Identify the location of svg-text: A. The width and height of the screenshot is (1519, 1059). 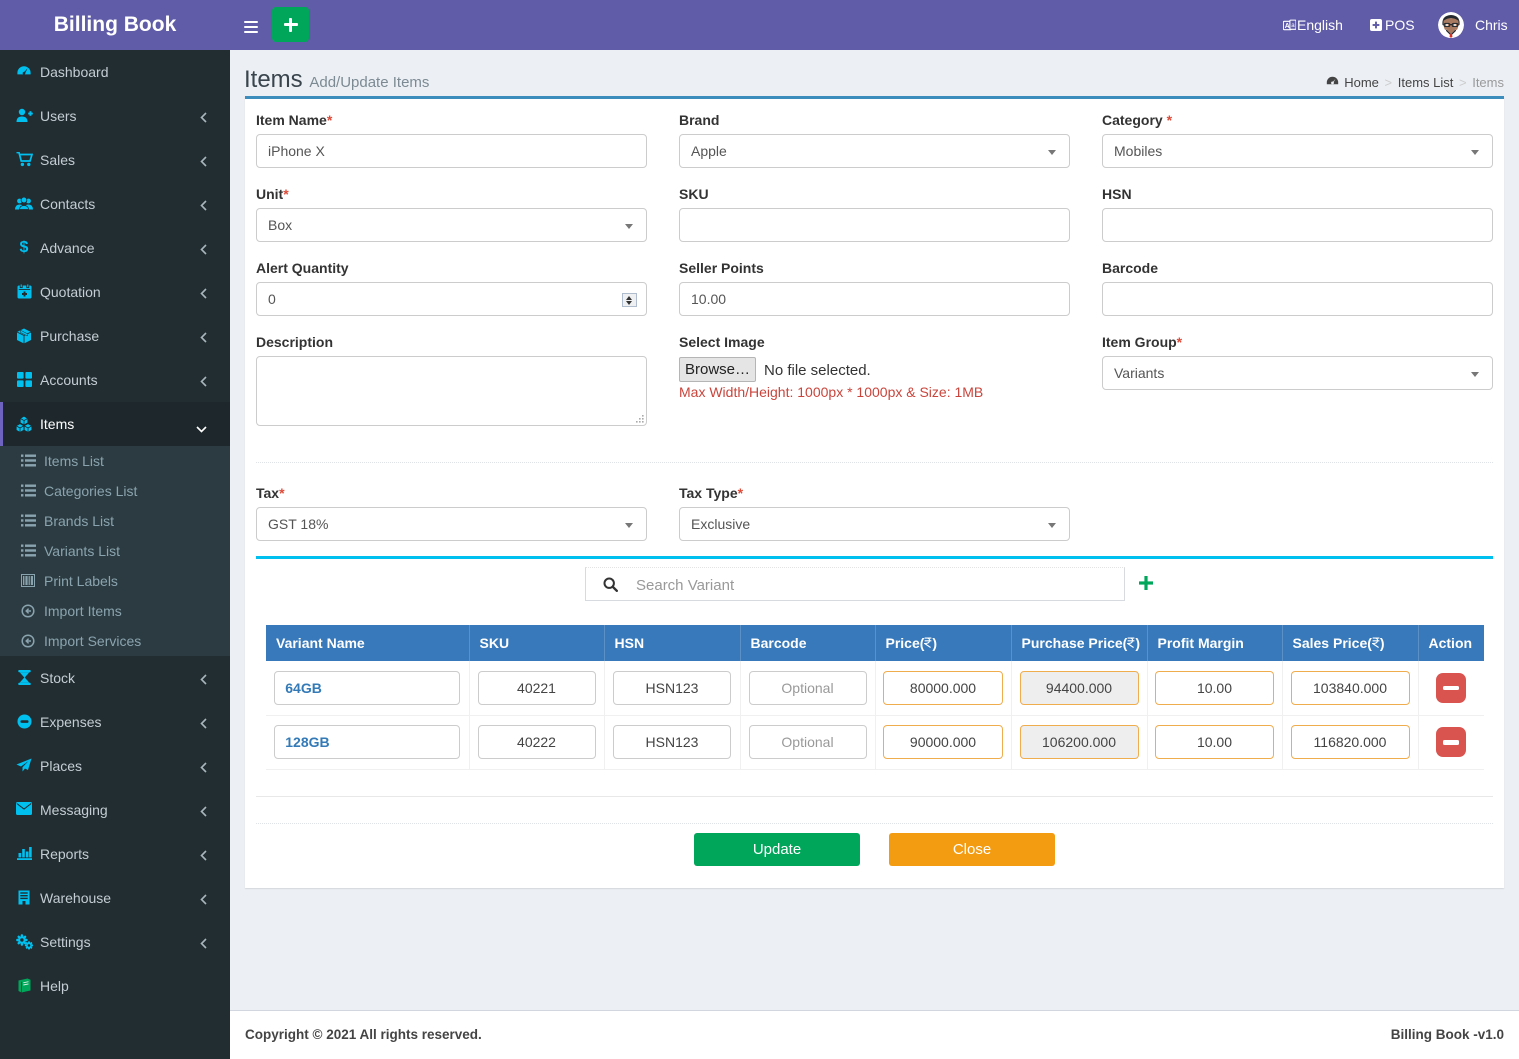
(1287, 25).